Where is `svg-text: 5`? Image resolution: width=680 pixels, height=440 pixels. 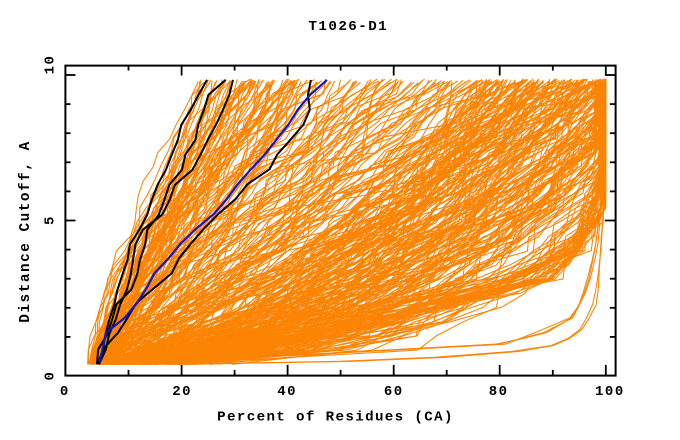
svg-text: 5 is located at coordinates (51, 220).